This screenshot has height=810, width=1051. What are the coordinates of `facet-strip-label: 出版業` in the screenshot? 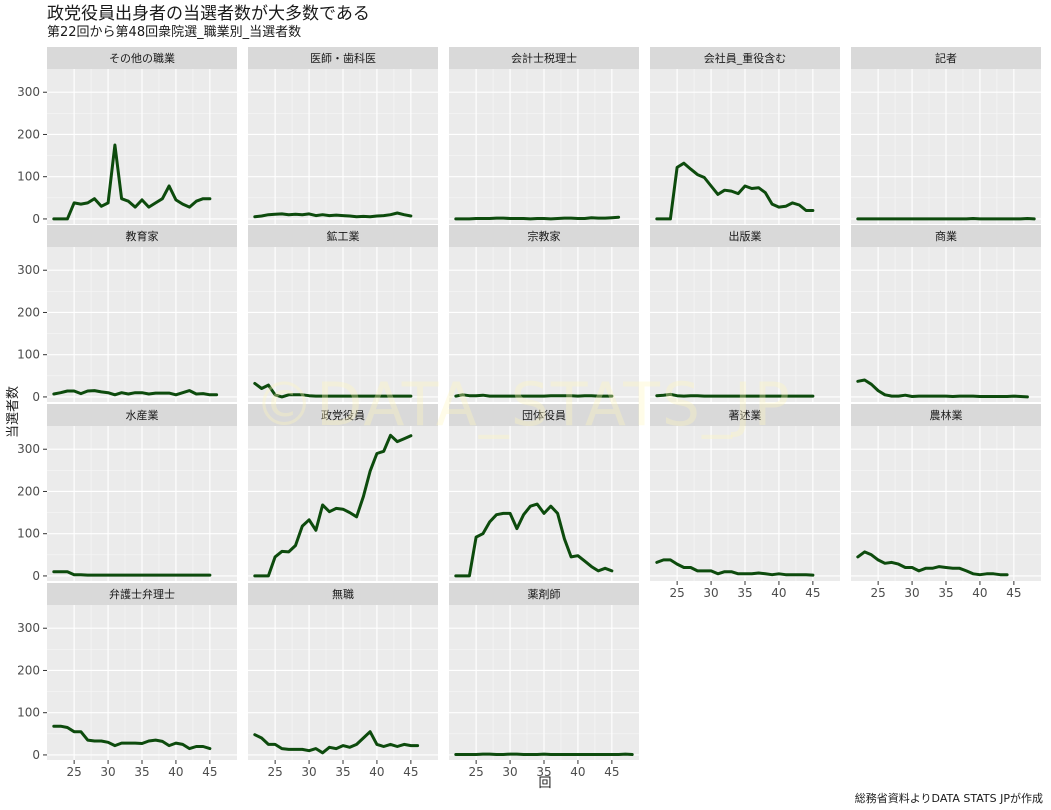 It's located at (745, 236).